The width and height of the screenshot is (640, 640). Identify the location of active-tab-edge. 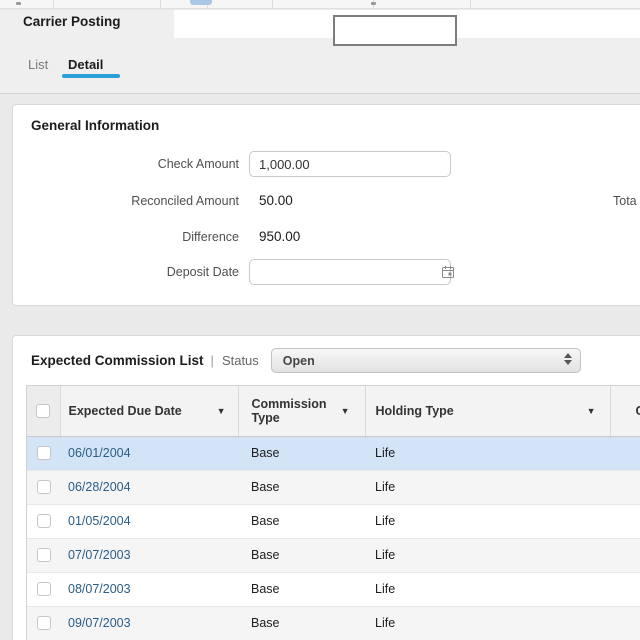
(201, 2).